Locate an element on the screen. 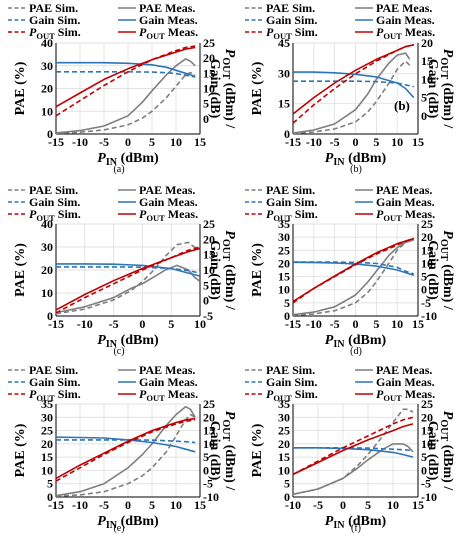  y-axis-right-title: POUT (dBm) / is located at coordinates (446, 270).